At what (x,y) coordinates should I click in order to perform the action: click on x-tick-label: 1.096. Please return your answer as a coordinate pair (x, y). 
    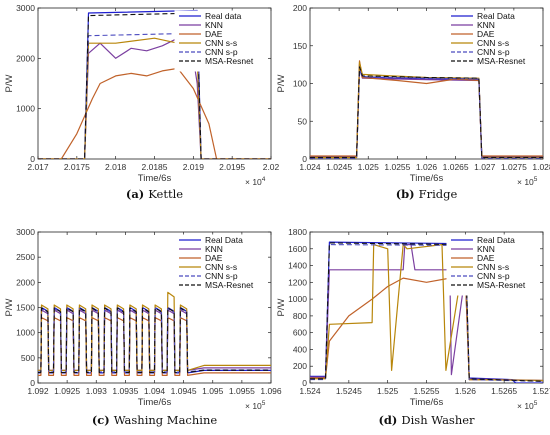
    Looking at the image, I should click on (271, 391).